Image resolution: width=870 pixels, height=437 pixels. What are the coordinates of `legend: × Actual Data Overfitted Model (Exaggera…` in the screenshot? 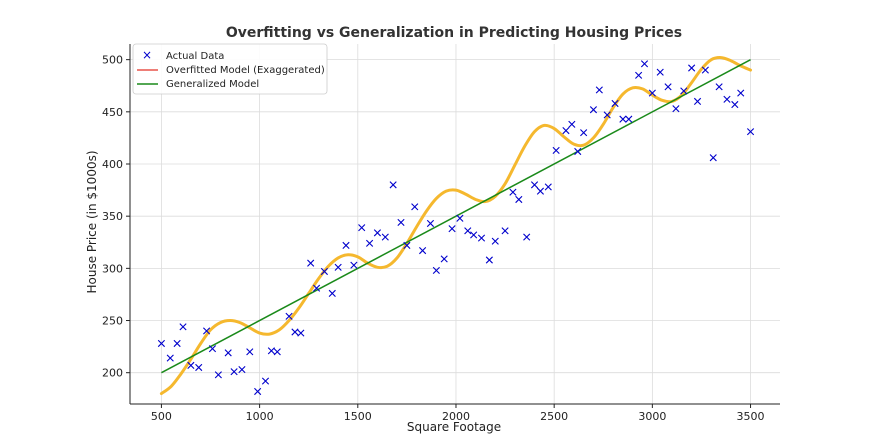 It's located at (230, 69).